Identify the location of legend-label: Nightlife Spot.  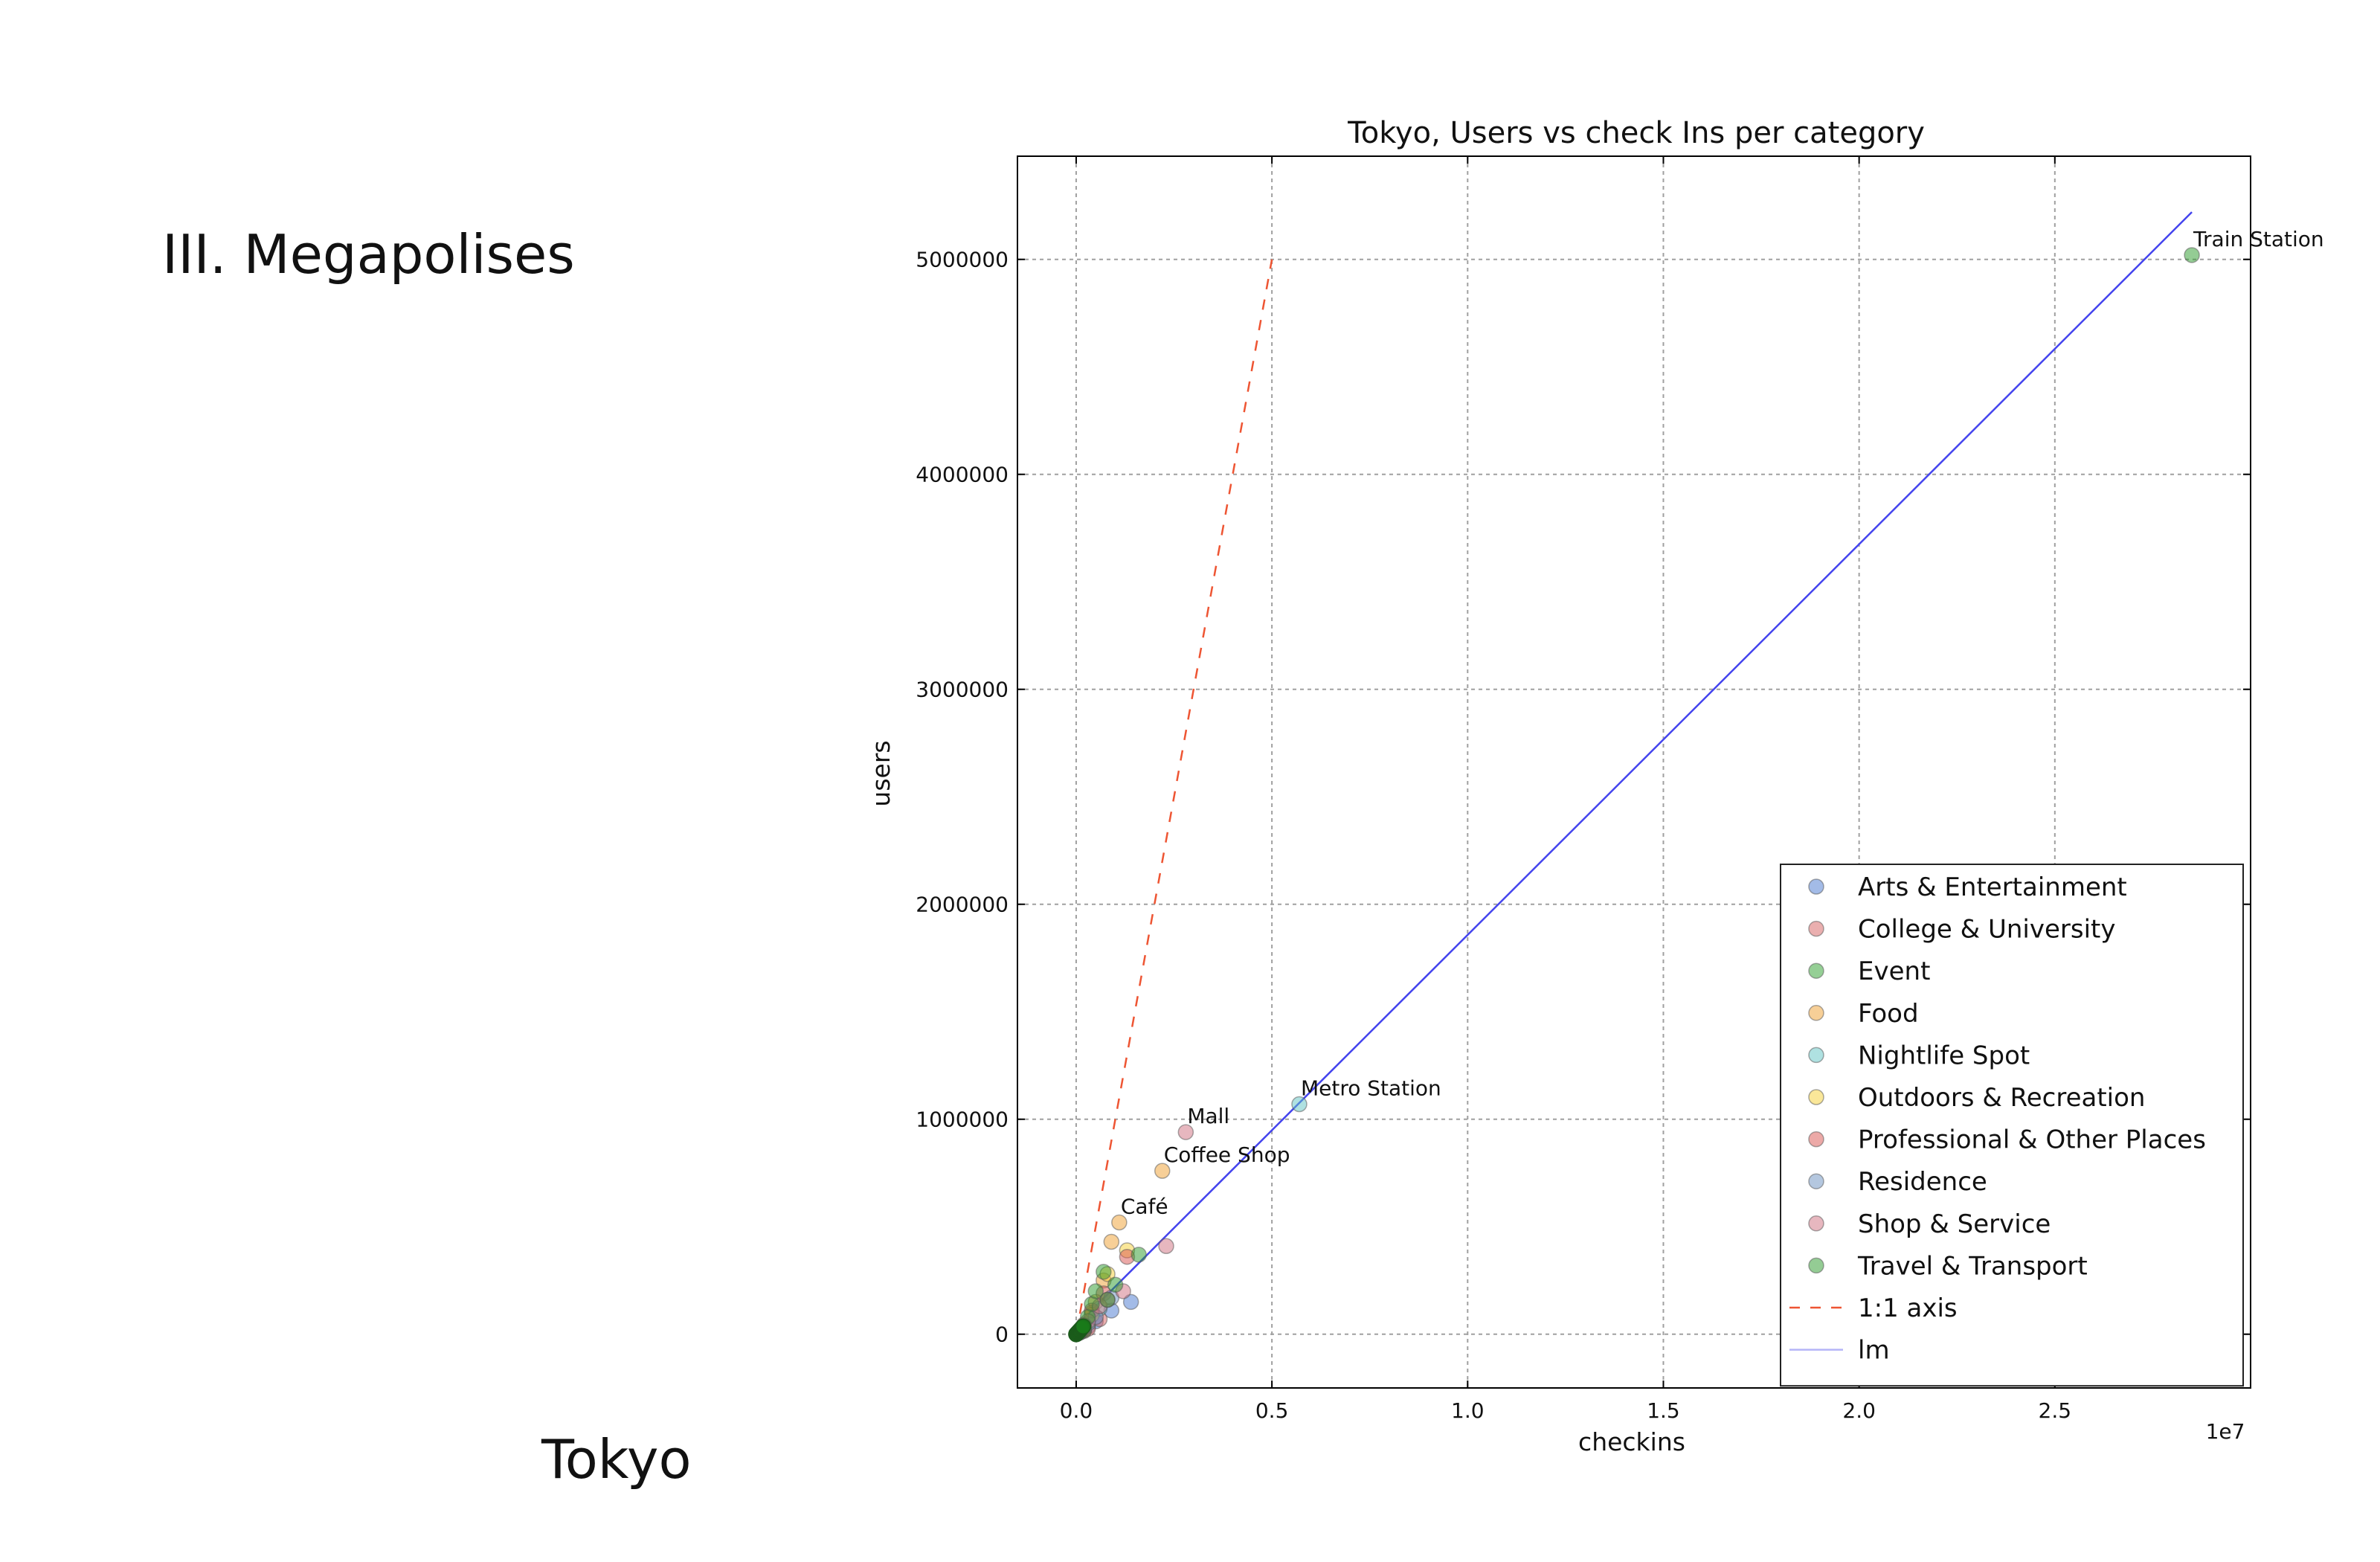
(1944, 1055).